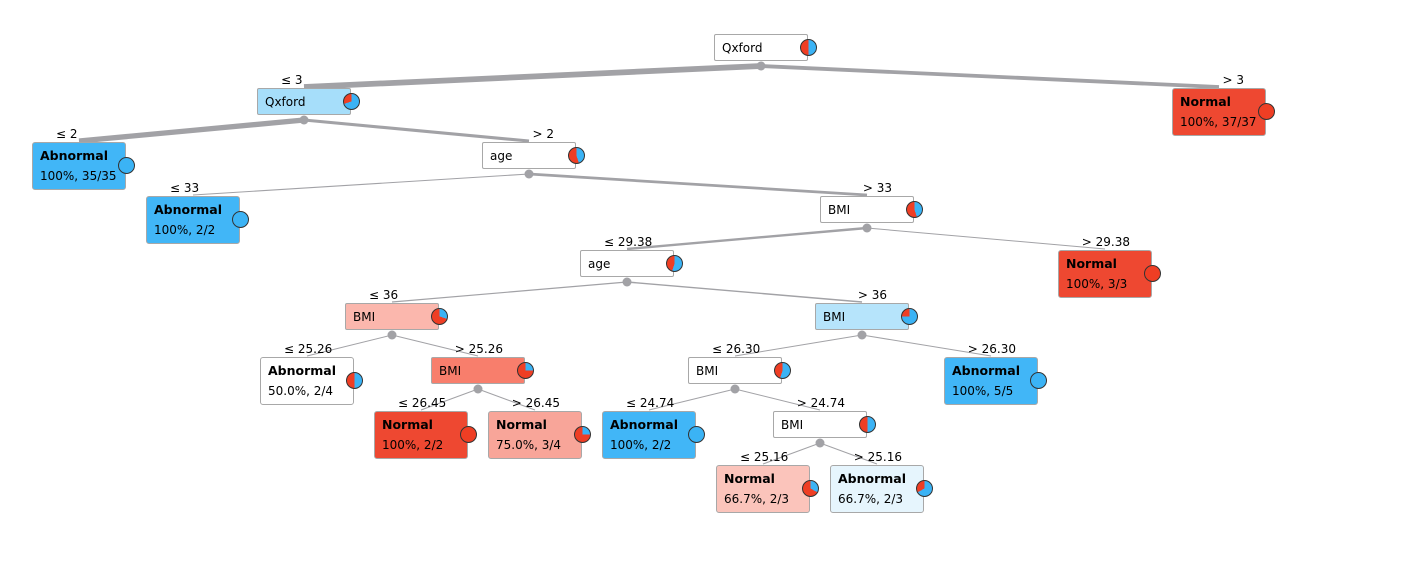  What do you see at coordinates (543, 134) in the screenshot?
I see `edge-condition-label: > 2` at bounding box center [543, 134].